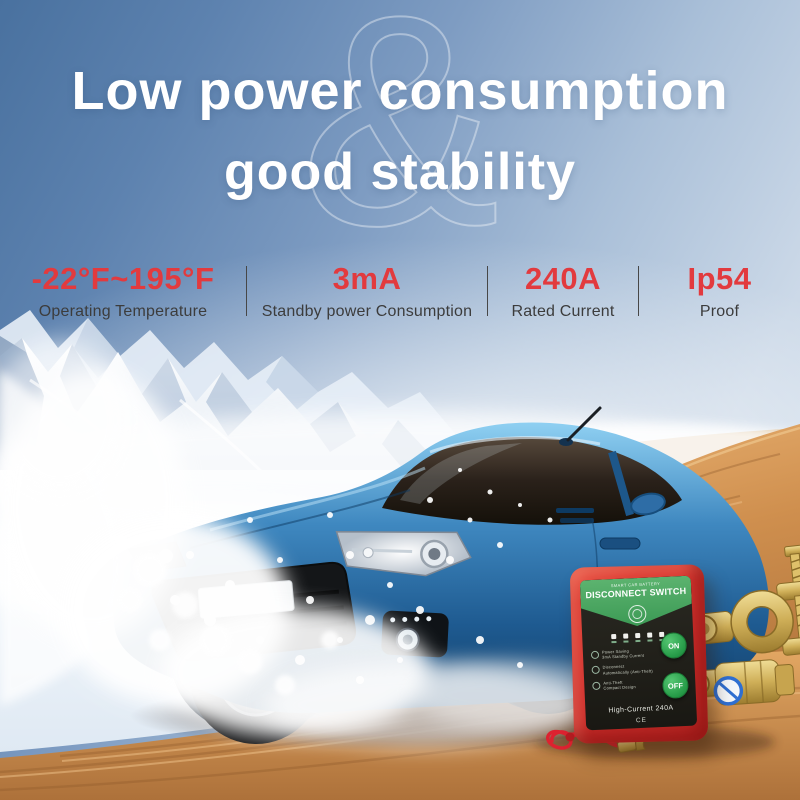 The width and height of the screenshot is (800, 800). I want to click on feature-line: Compact Design, so click(619, 688).